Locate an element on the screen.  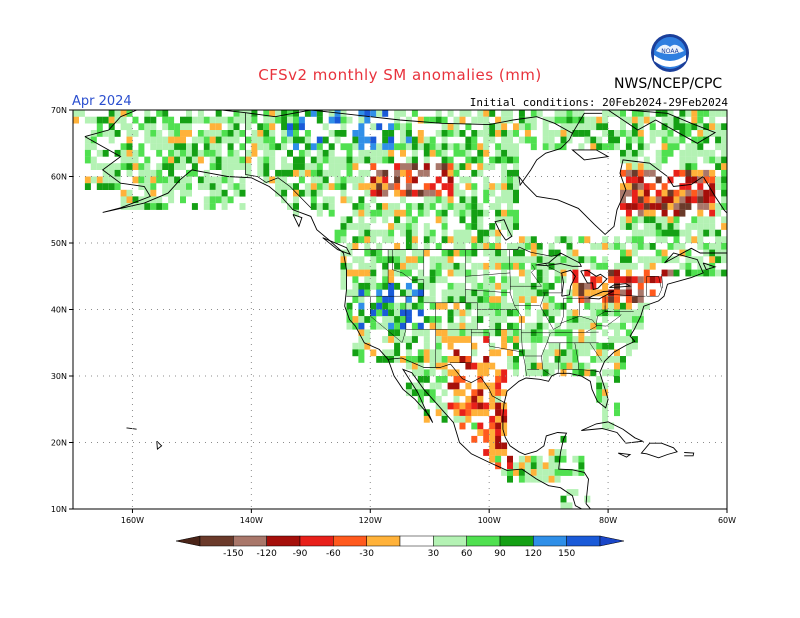
state-border is located at coordinates (536, 275).